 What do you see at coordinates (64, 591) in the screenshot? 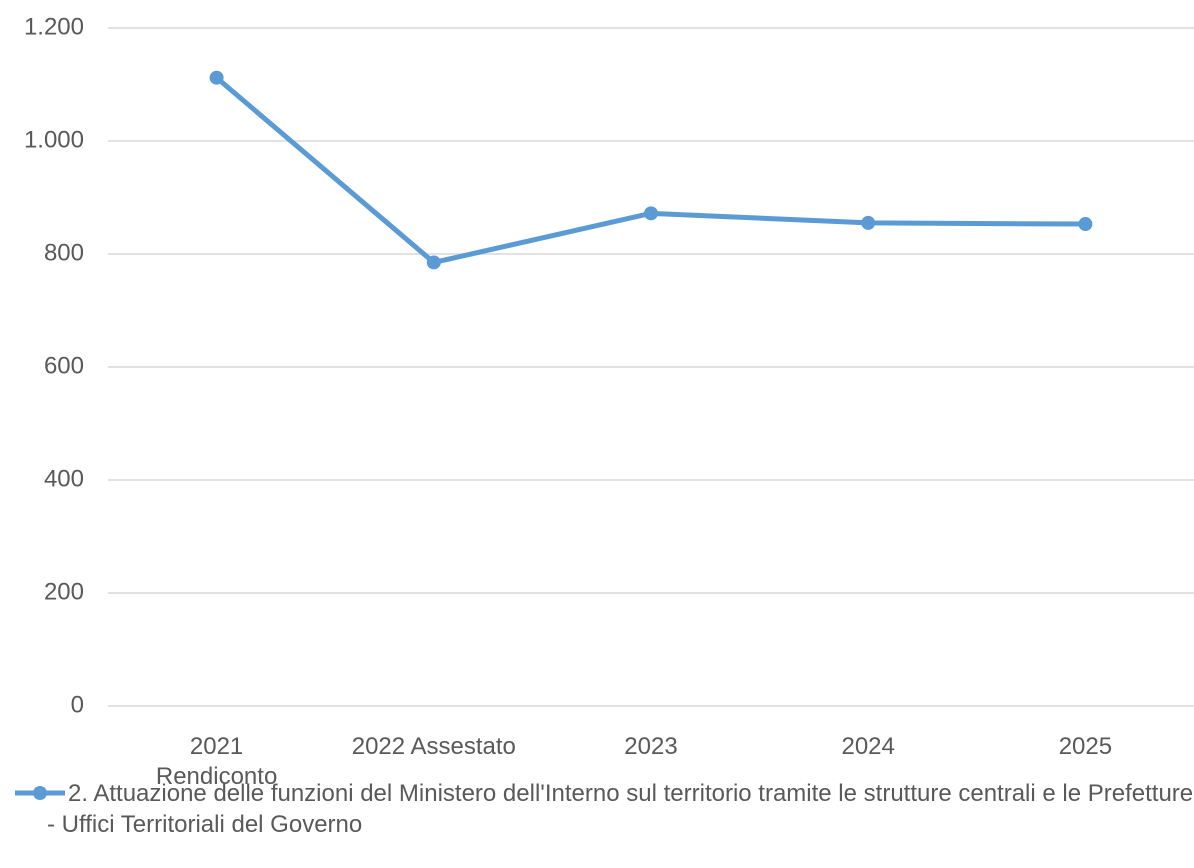
I see `y-tick-label: 200` at bounding box center [64, 591].